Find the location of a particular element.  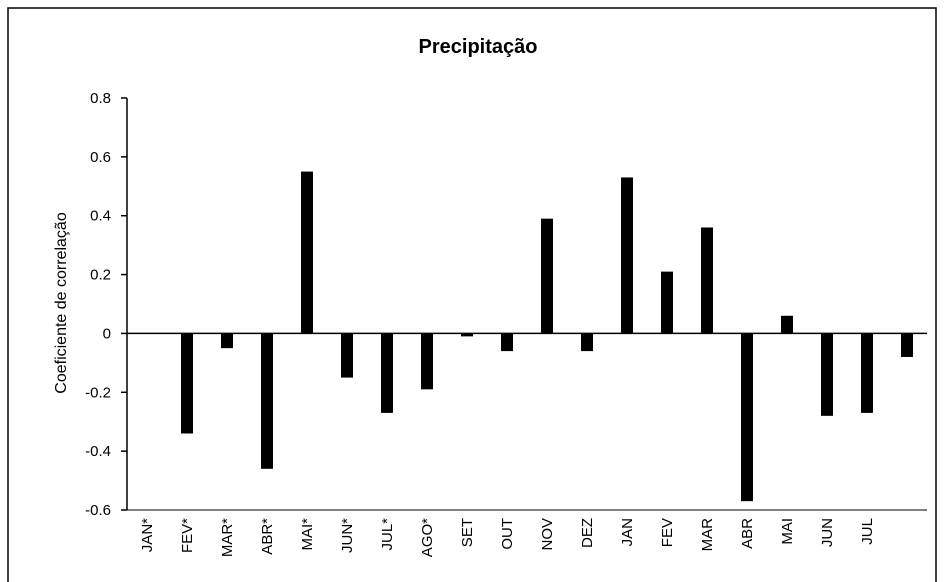

x-tick-label: NOV is located at coordinates (547, 534).